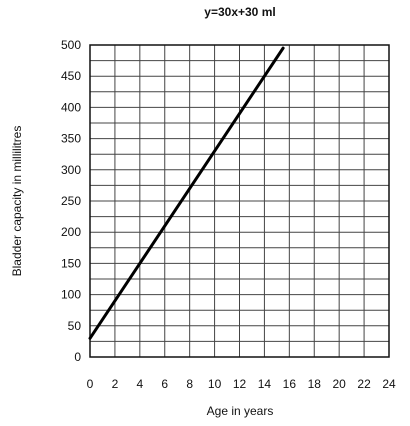  What do you see at coordinates (71, 263) in the screenshot?
I see `y-tick-label: 150` at bounding box center [71, 263].